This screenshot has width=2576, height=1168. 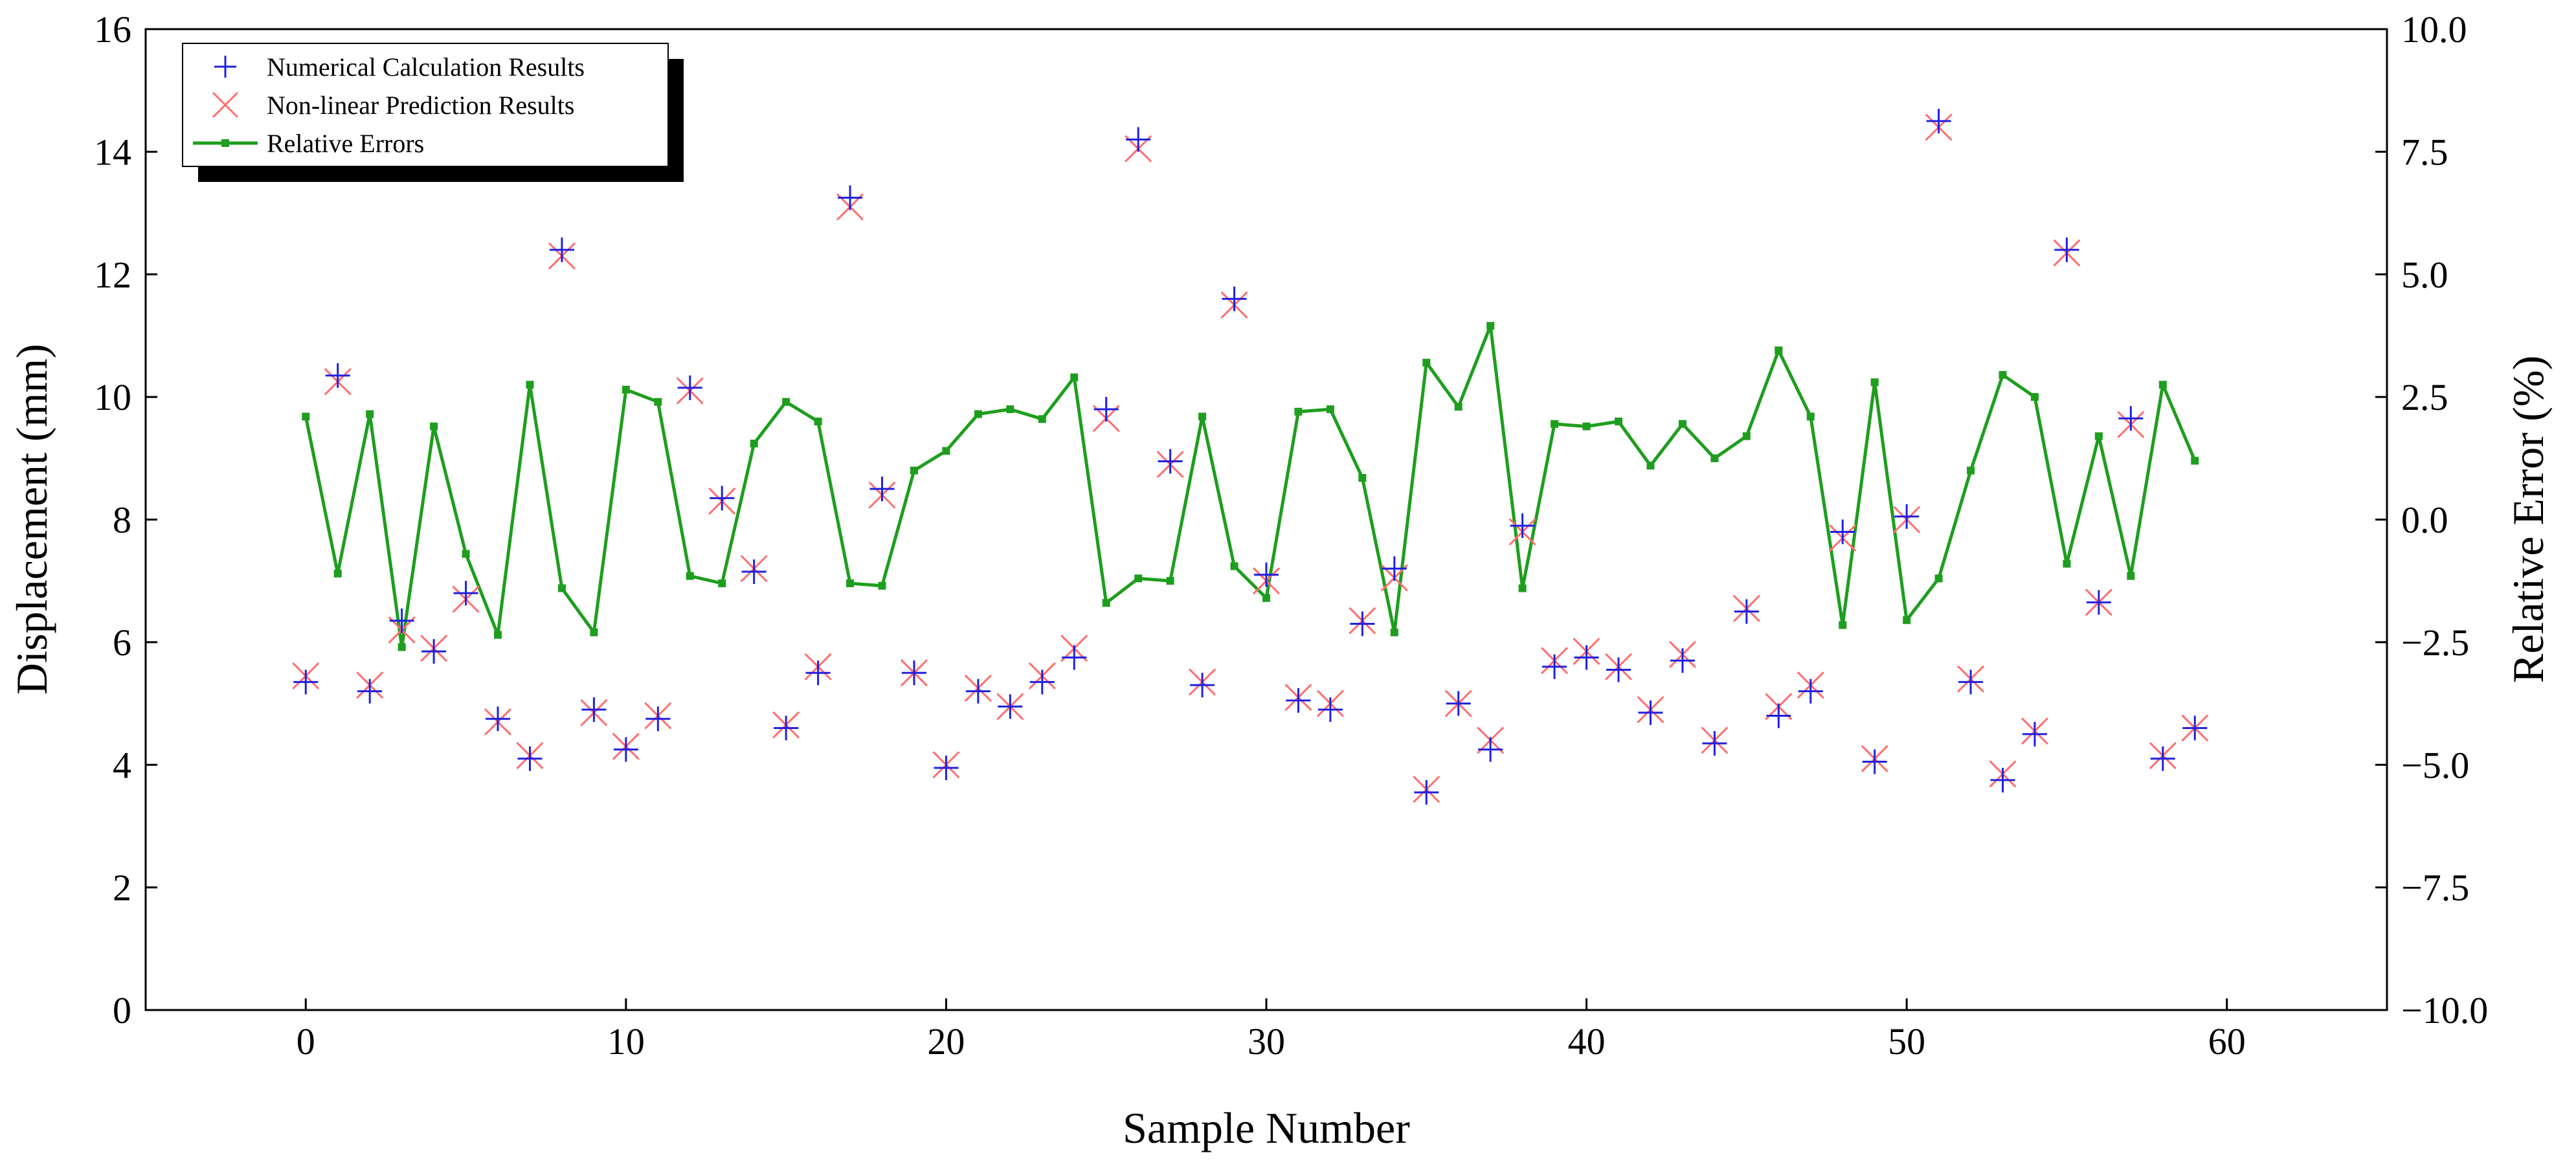 What do you see at coordinates (2528, 519) in the screenshot?
I see `y2-axis-label: Relative Error (%)` at bounding box center [2528, 519].